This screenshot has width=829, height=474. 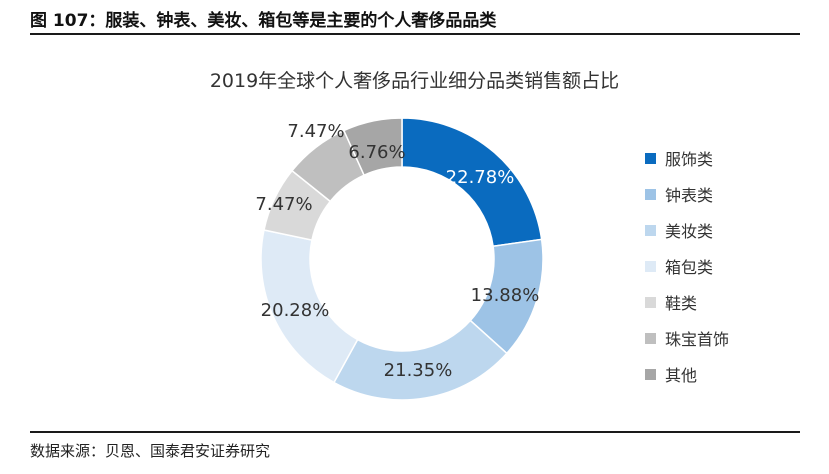 I want to click on legend-item: 鞋类, so click(x=687, y=302).